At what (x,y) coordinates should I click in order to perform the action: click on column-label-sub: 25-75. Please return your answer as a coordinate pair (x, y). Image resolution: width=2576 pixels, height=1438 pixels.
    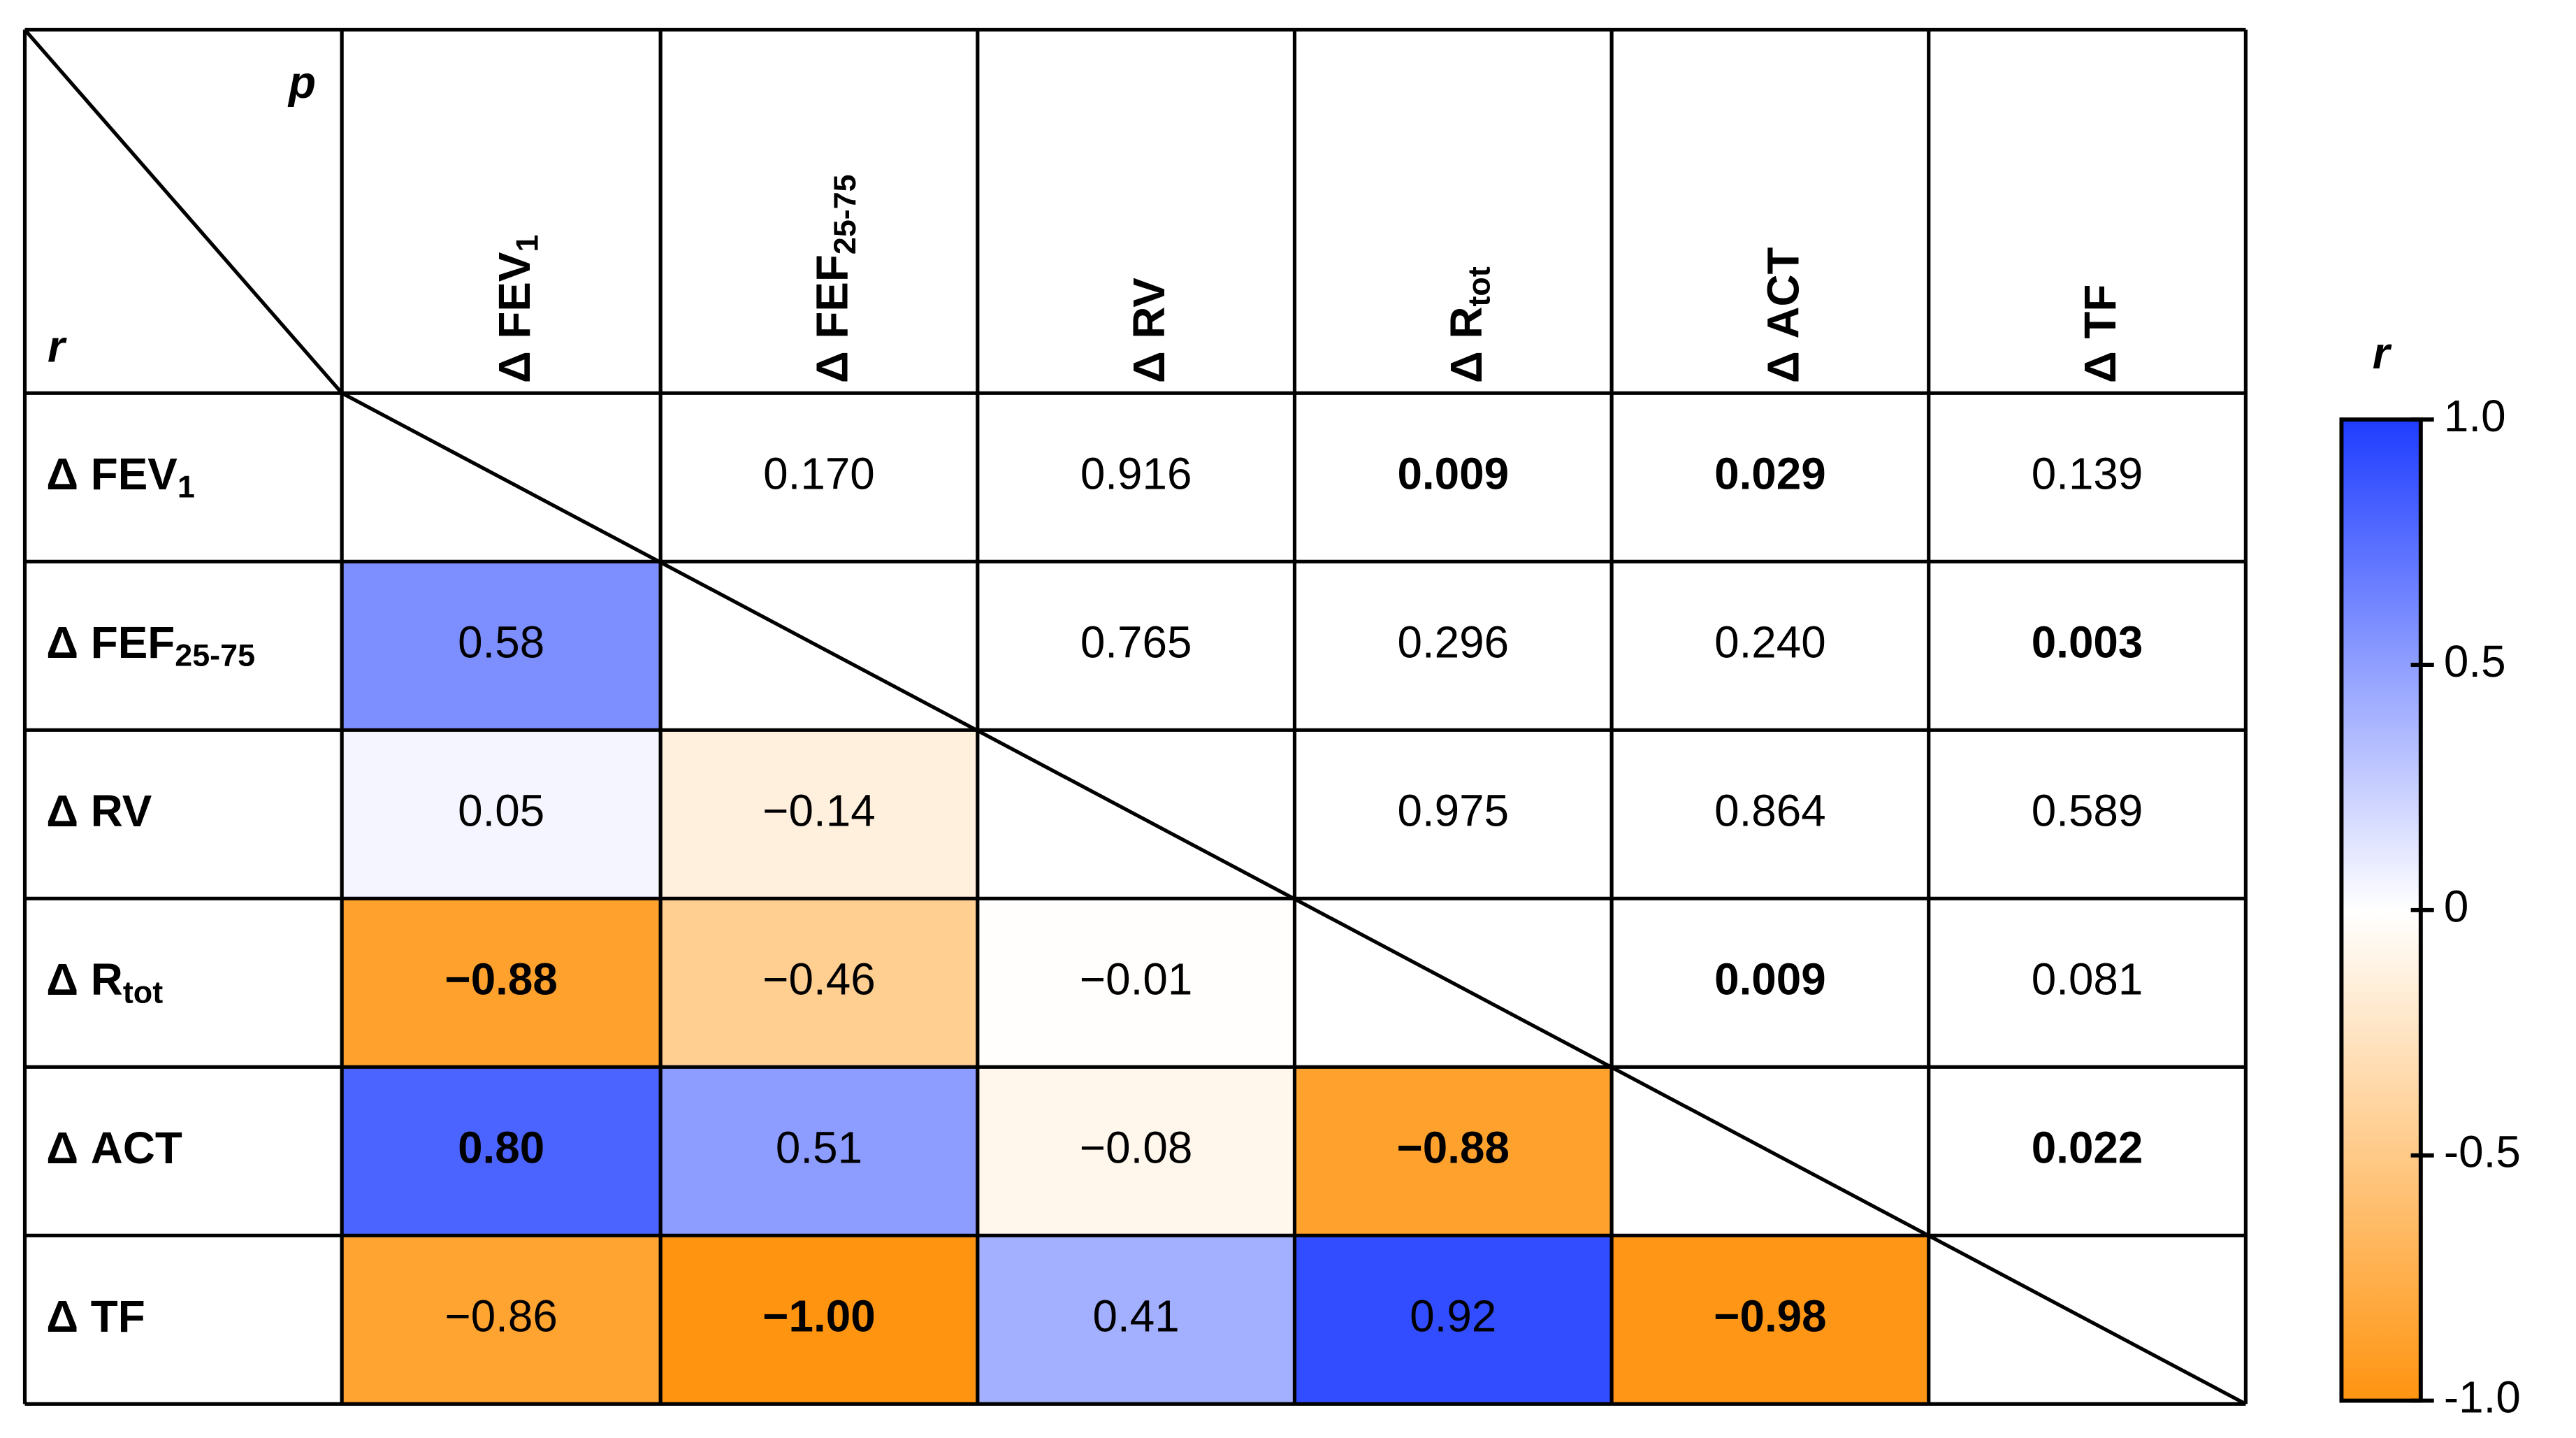
    Looking at the image, I should click on (845, 214).